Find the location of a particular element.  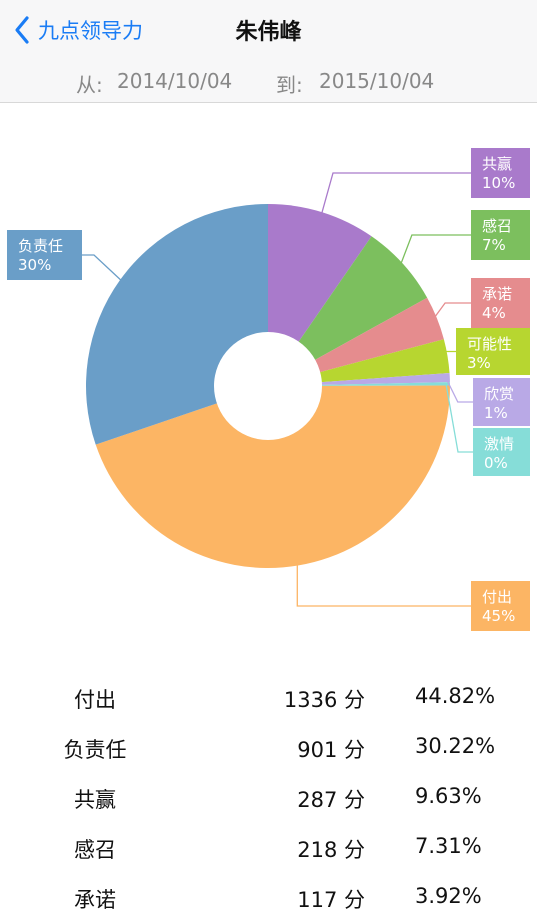

row-name: 共赢 is located at coordinates (95, 800).